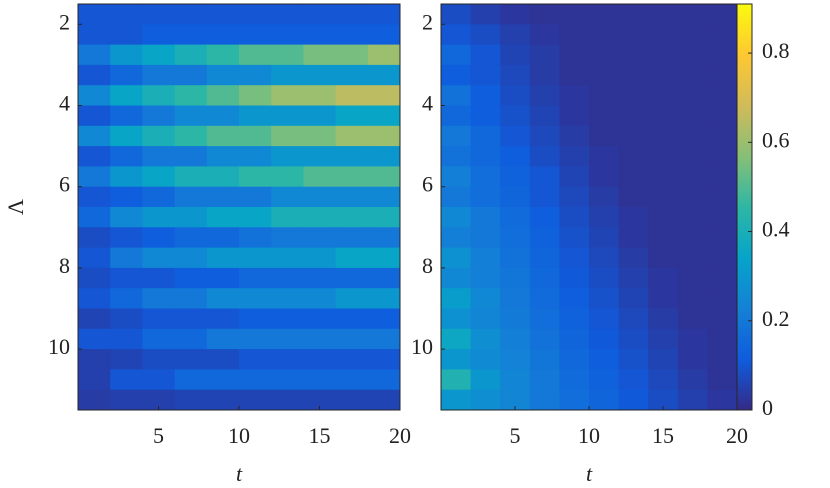 Image resolution: width=830 pixels, height=488 pixels. I want to click on y-tick-label: 8, so click(427, 265).